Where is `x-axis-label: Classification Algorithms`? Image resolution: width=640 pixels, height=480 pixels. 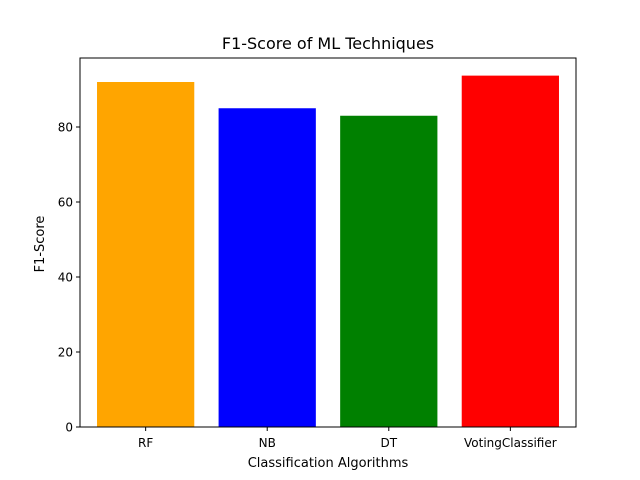 x-axis-label: Classification Algorithms is located at coordinates (328, 463).